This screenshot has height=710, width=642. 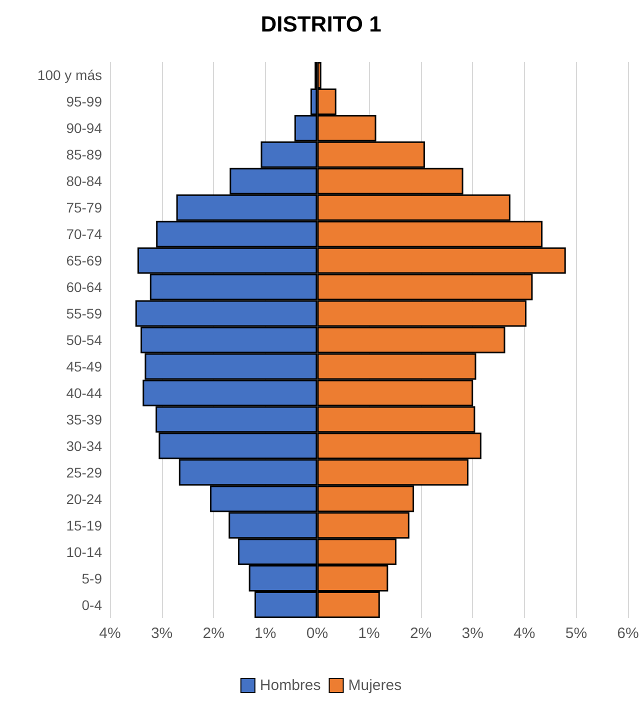 What do you see at coordinates (92, 578) in the screenshot?
I see `y-tick-label: 5-9` at bounding box center [92, 578].